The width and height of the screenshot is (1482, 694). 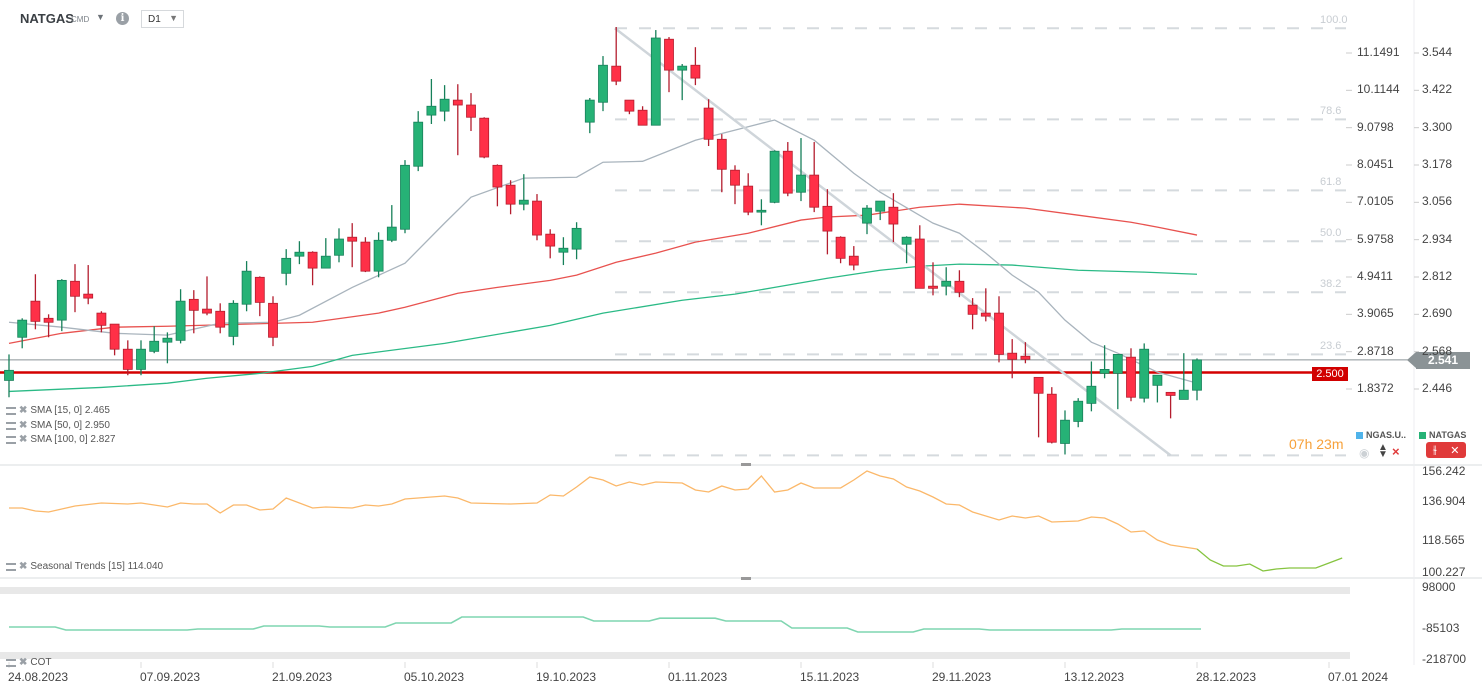 What do you see at coordinates (1446, 450) in the screenshot?
I see `instrument-control-button: ⫳ ✕` at bounding box center [1446, 450].